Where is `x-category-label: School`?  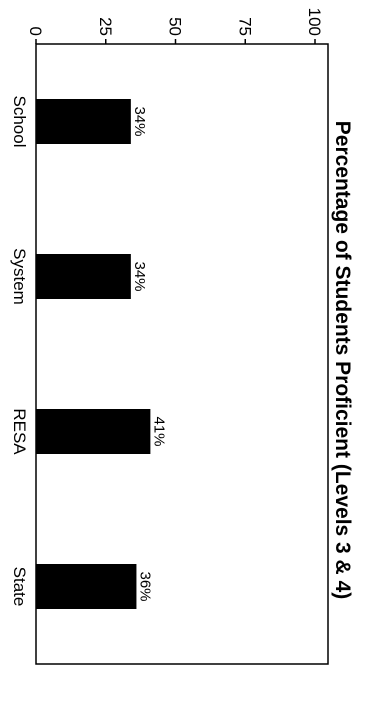
x-category-label: School is located at coordinates (19, 122).